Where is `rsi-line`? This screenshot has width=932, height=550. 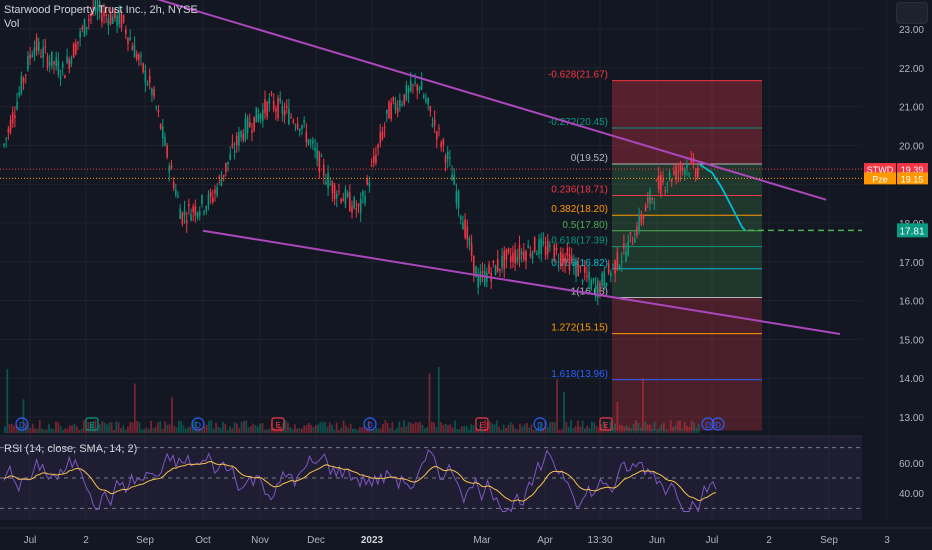 rsi-line is located at coordinates (360, 481).